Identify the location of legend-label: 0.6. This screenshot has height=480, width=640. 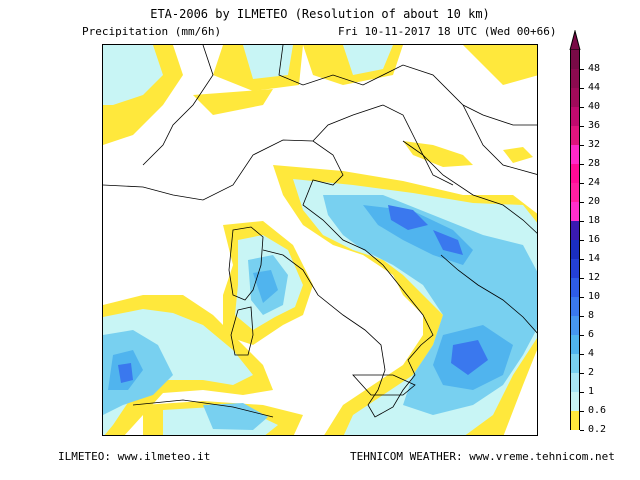
(597, 410).